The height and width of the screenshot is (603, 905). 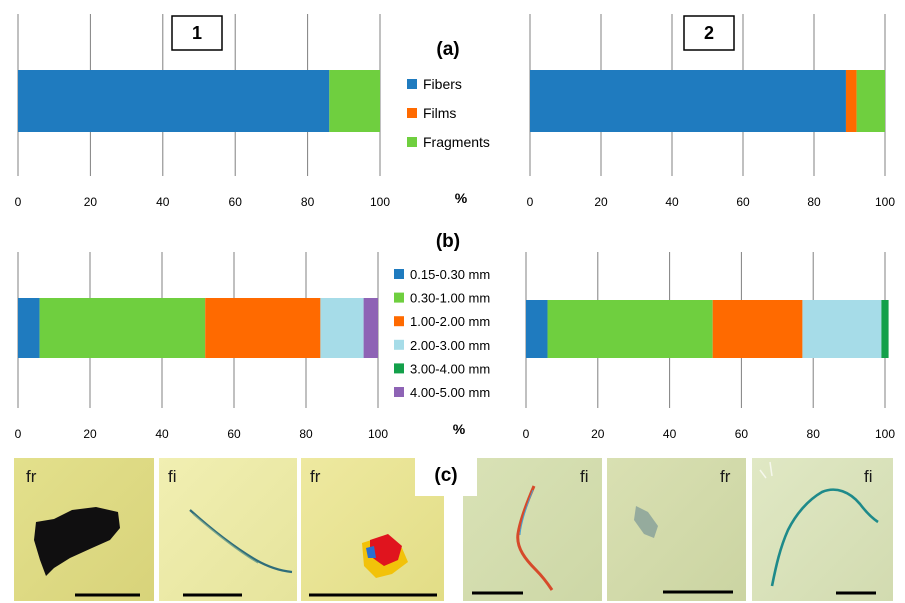 What do you see at coordinates (399, 274) in the screenshot?
I see `legend-swatch-0-15-0-30-mm` at bounding box center [399, 274].